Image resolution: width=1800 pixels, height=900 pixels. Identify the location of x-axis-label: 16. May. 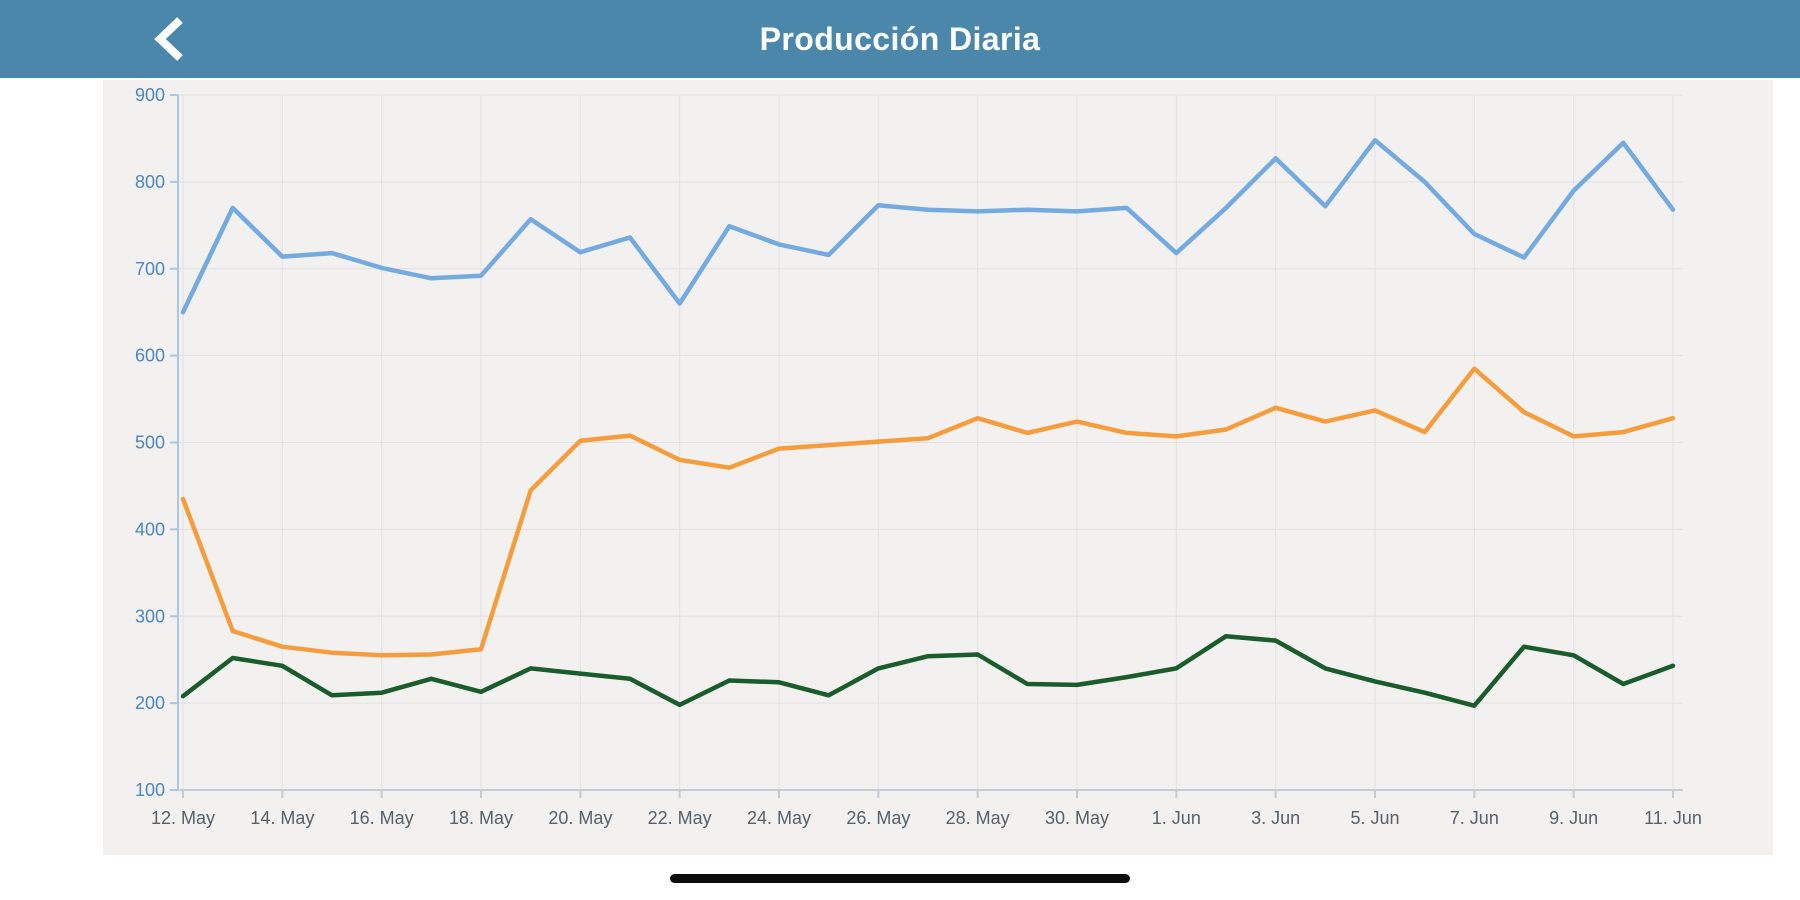
(382, 818).